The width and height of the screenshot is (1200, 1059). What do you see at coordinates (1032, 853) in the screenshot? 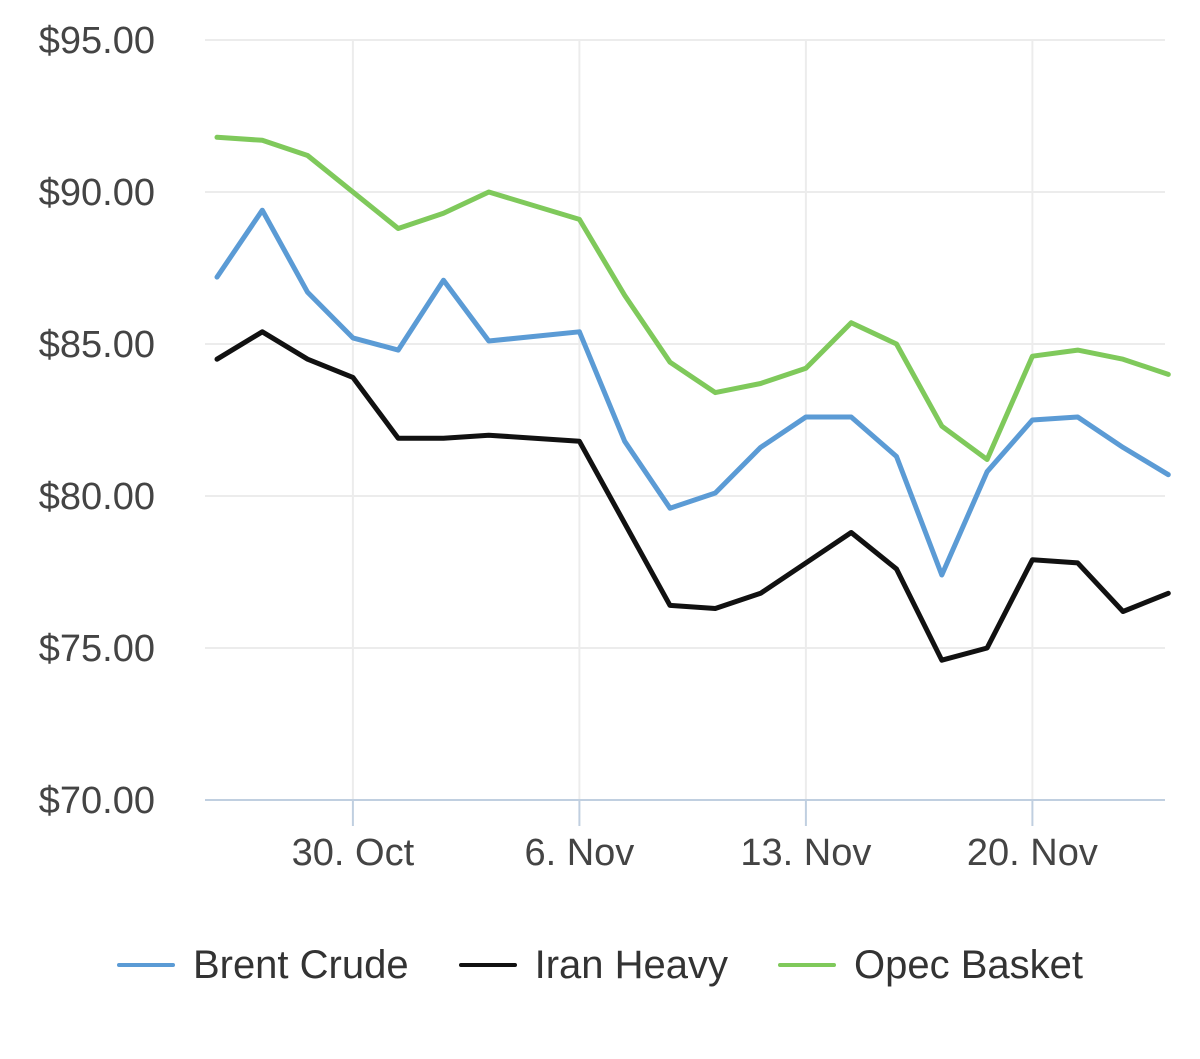
I see `x-tick-label-20-nov: 20. Nov` at bounding box center [1032, 853].